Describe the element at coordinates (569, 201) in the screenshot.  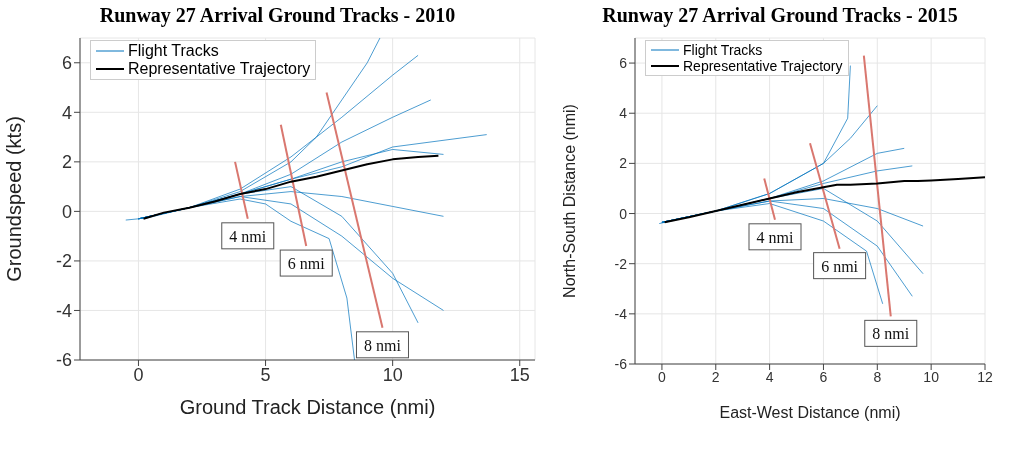
I see `y-axis-title: North-South Distance (nmi)` at that location.